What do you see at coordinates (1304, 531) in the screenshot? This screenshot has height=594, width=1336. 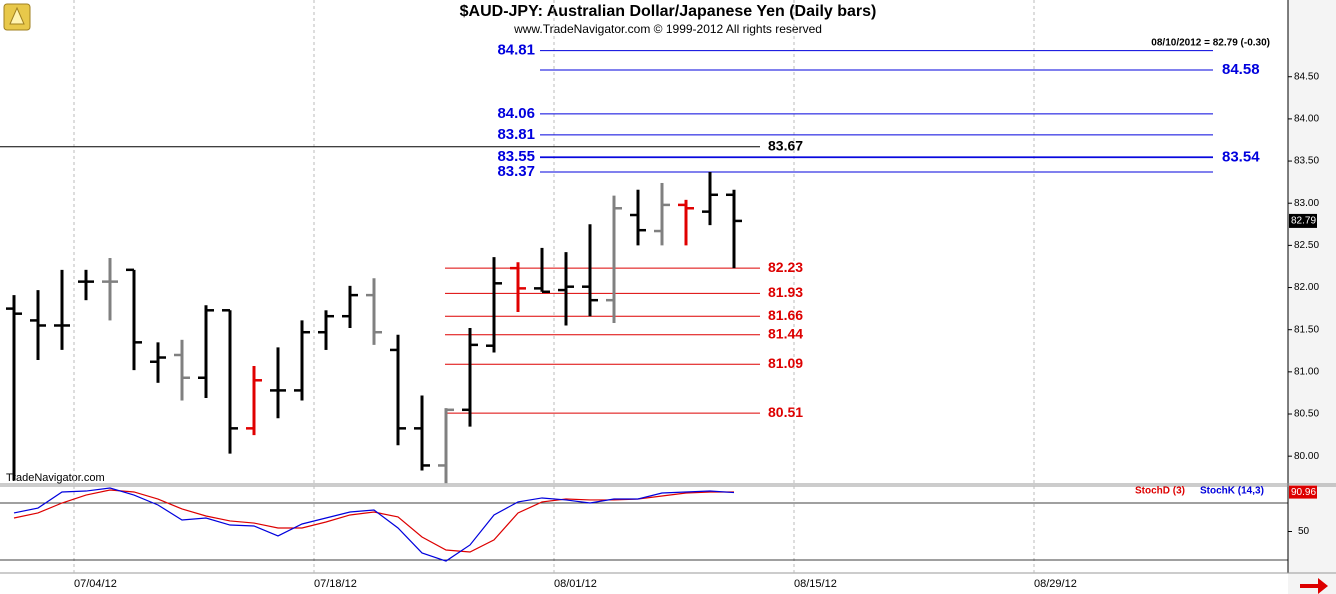 I see `y-tick-label: 50` at bounding box center [1304, 531].